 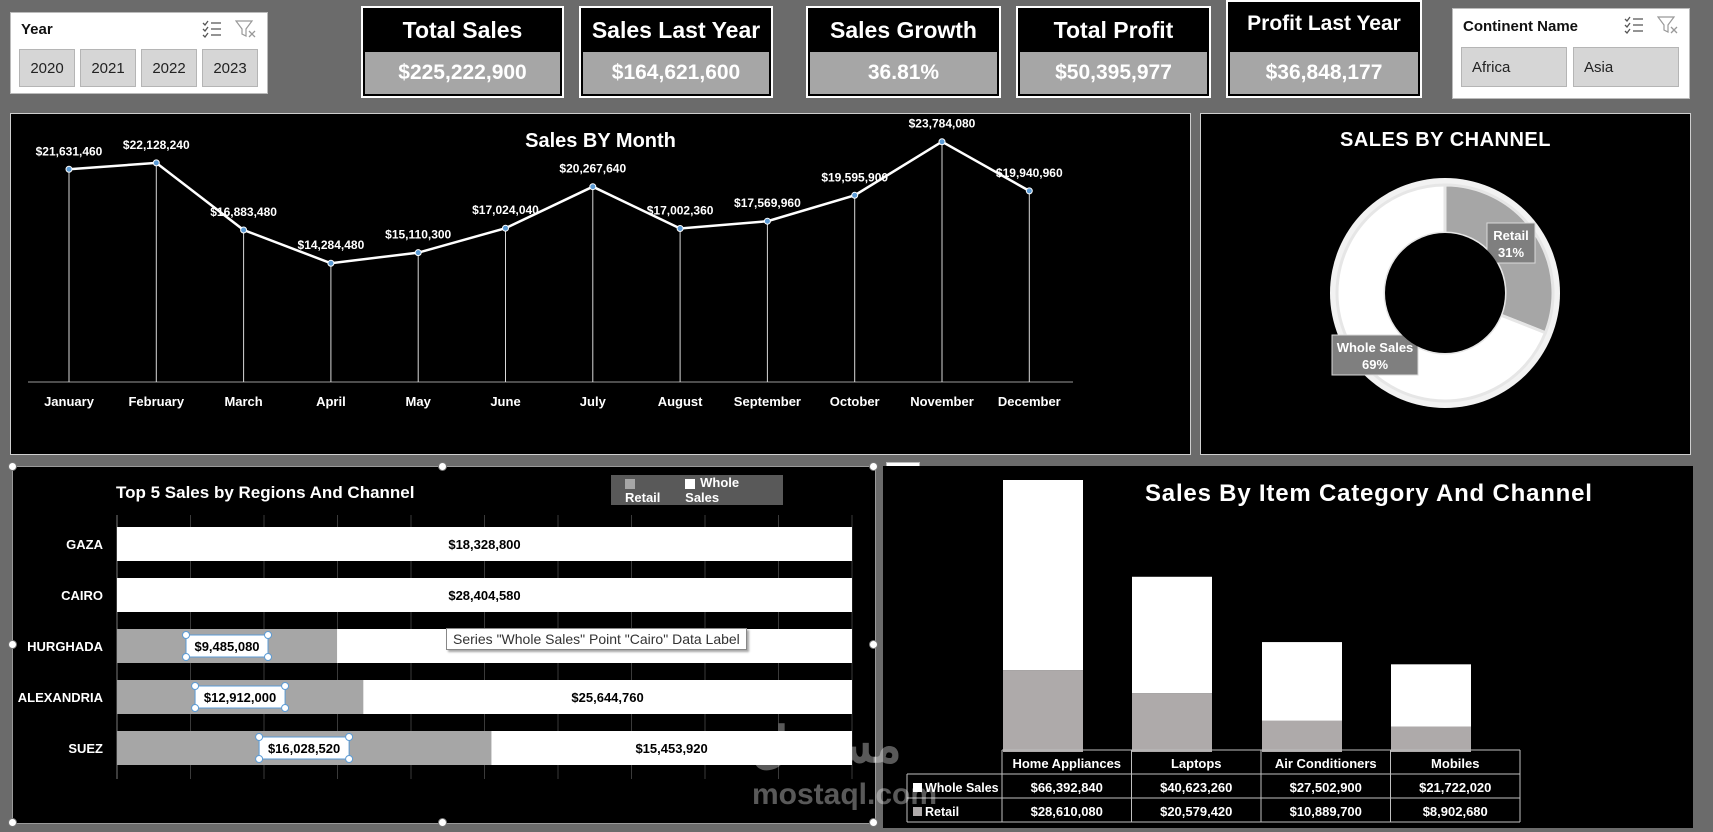 What do you see at coordinates (1067, 811) in the screenshot?
I see `table-cell: $28,610,080` at bounding box center [1067, 811].